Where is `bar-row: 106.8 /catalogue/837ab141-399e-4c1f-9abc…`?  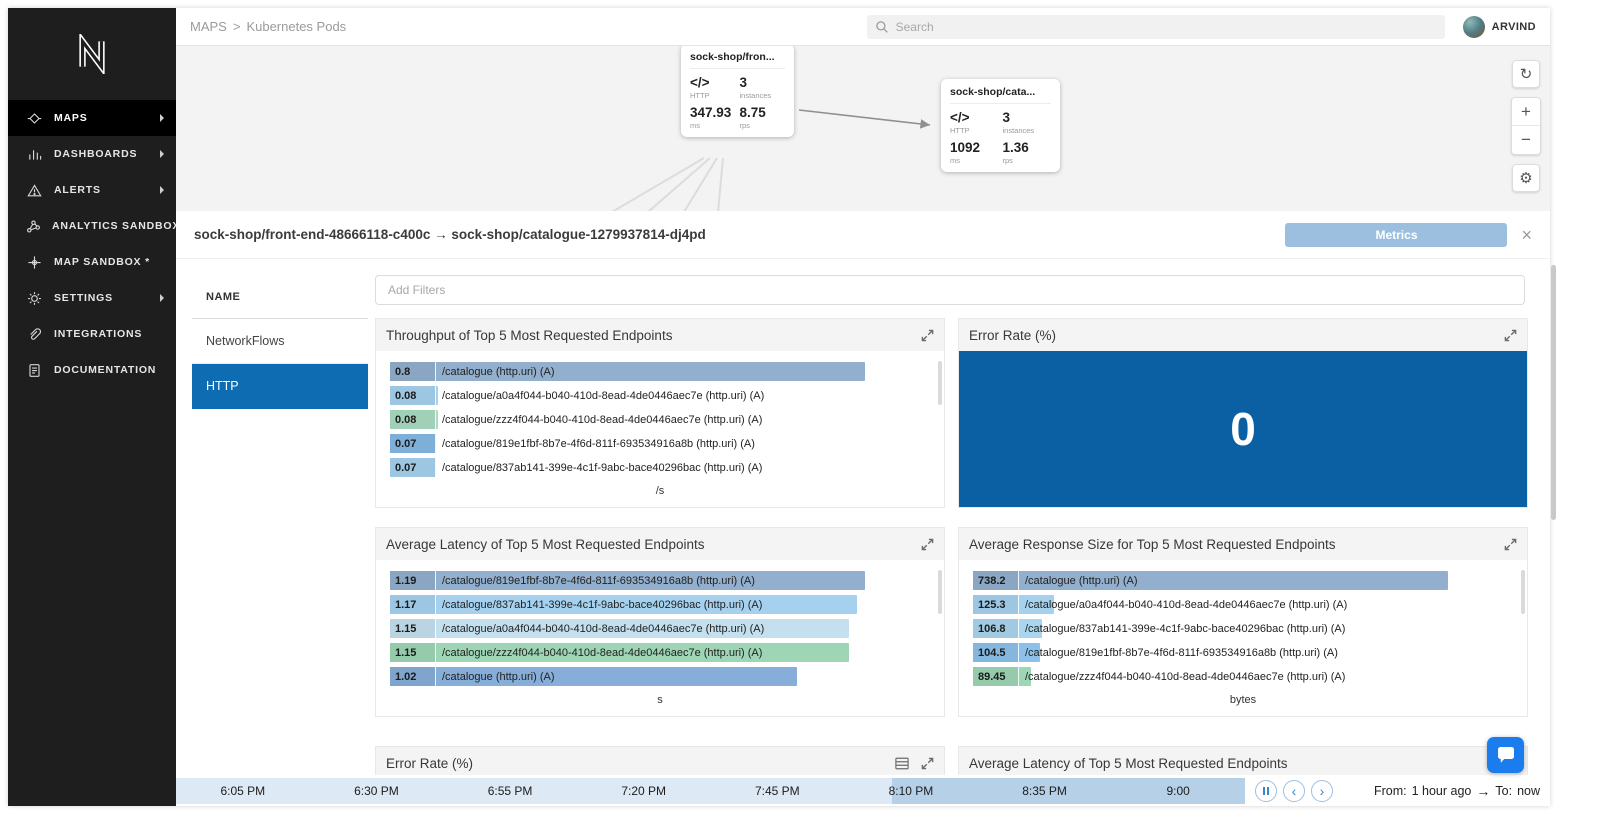
bar-row: 106.8 /catalogue/837ab141-399e-4c1f-9abc… is located at coordinates (1243, 628).